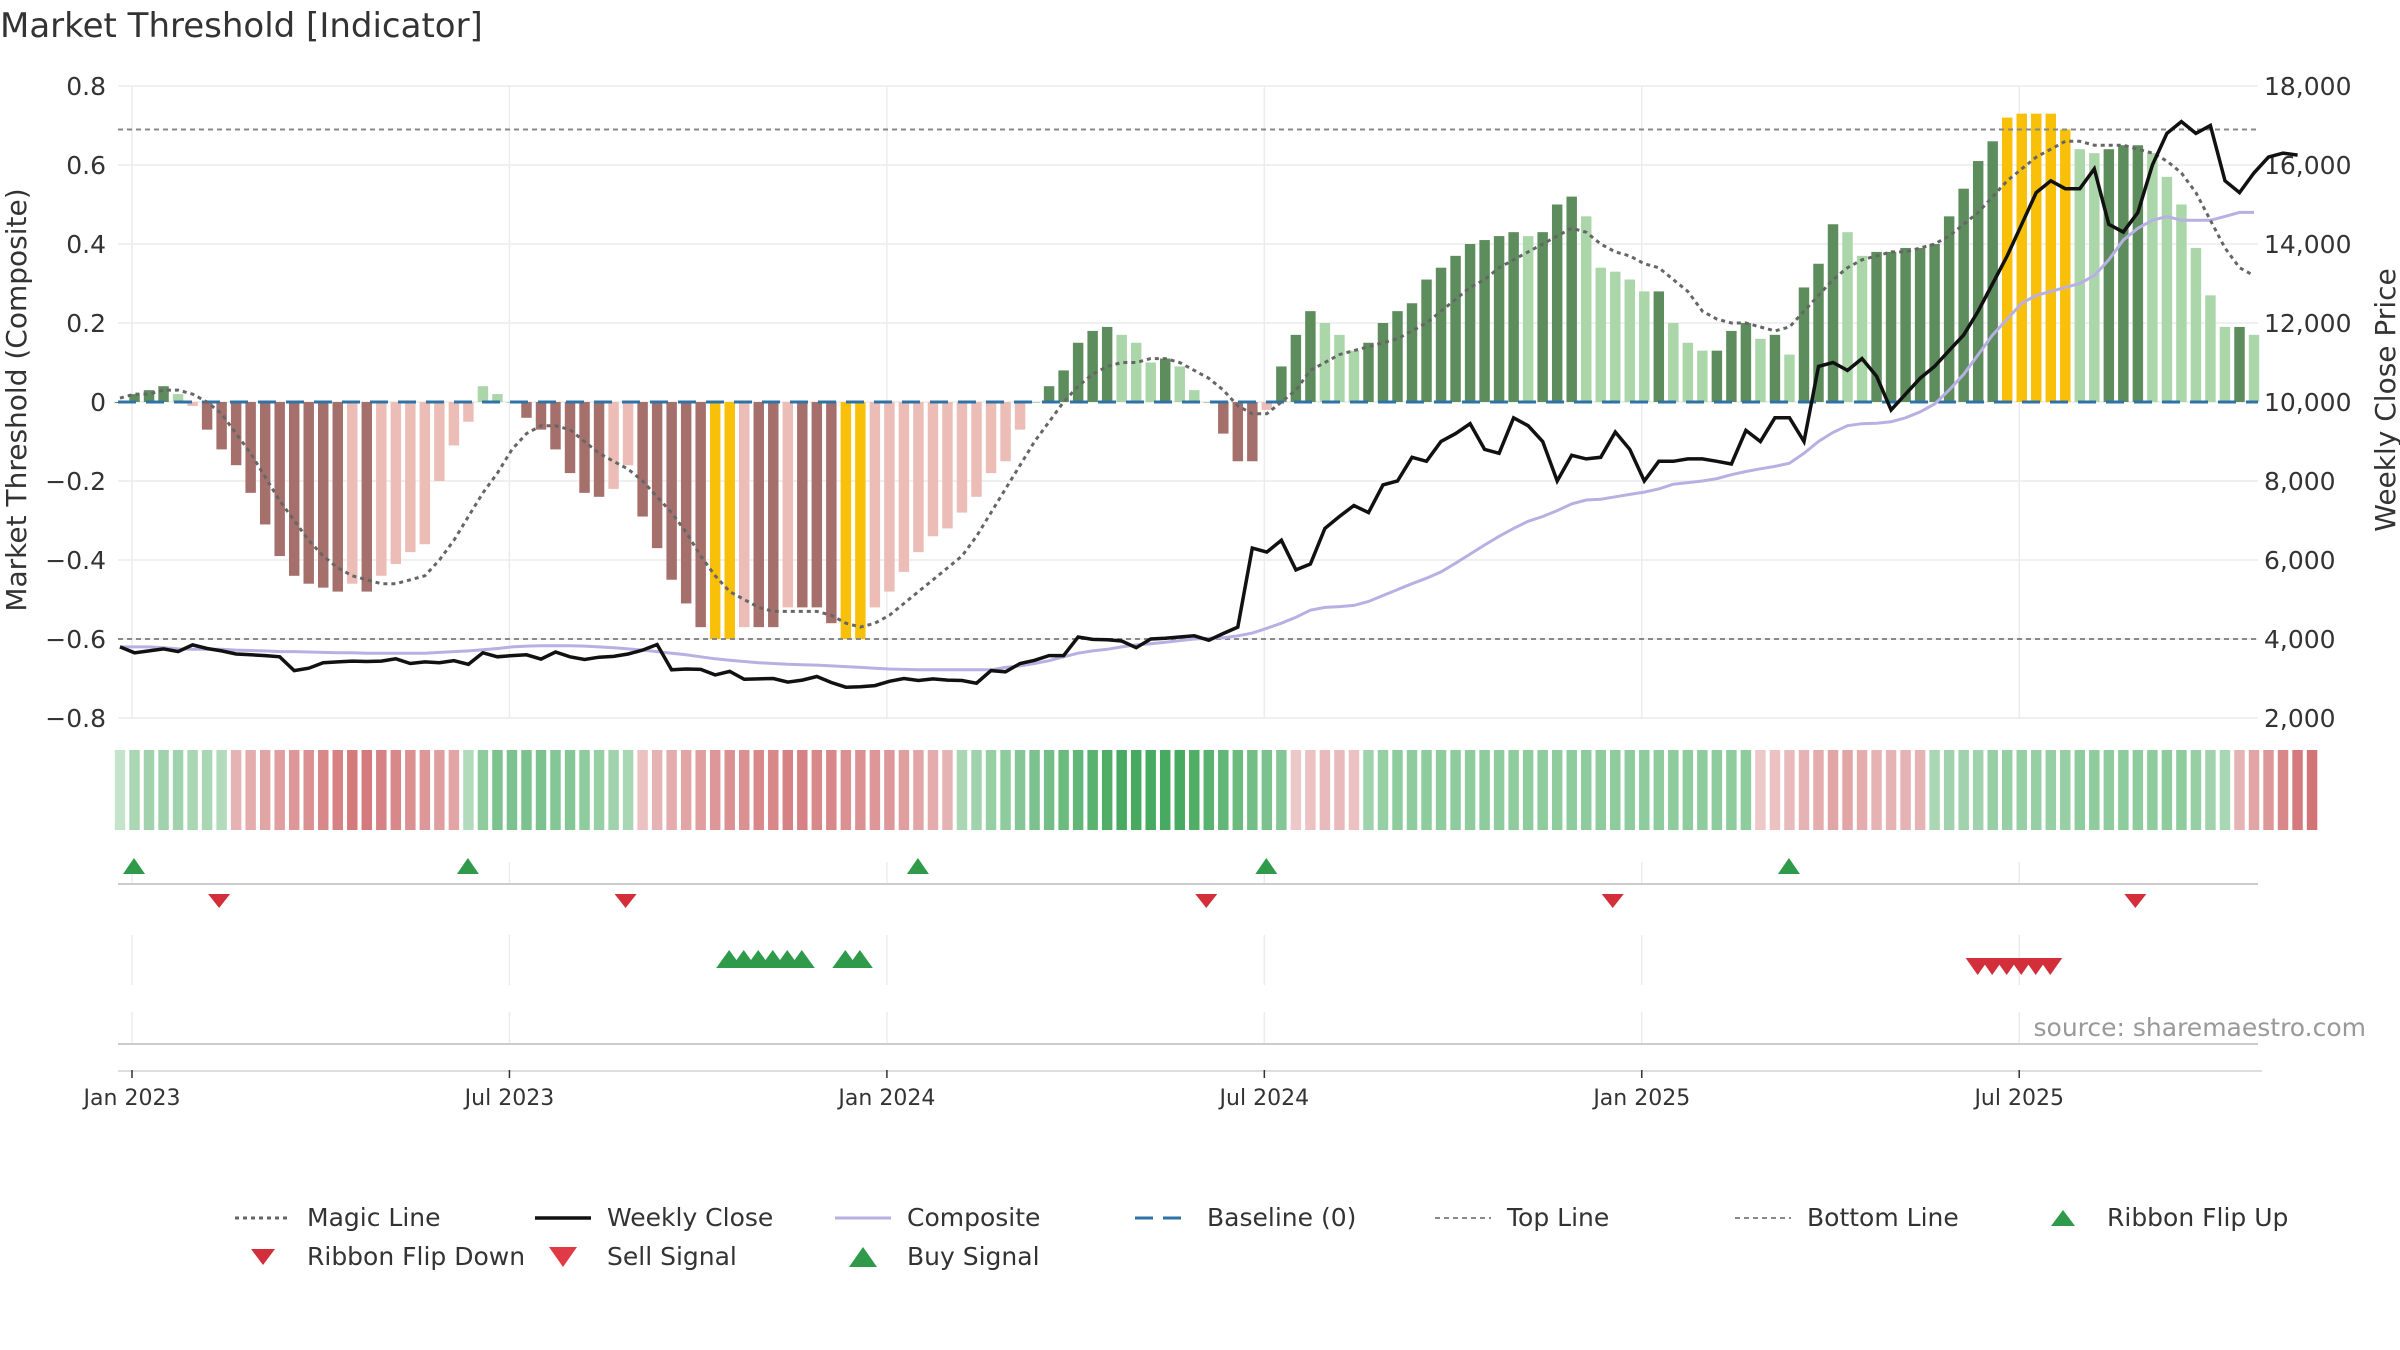 The height and width of the screenshot is (1350, 2400). I want to click on left-axis-label: Market Threshold (Composite), so click(16, 399).